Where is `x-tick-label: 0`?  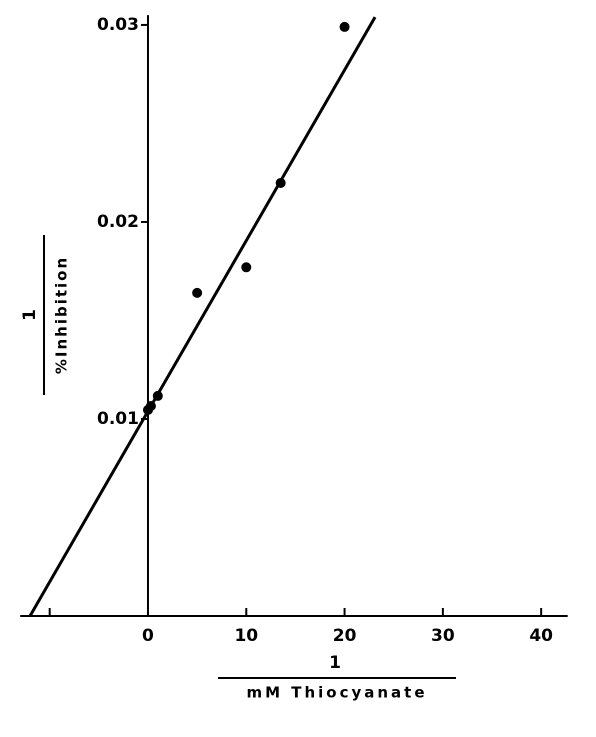 x-tick-label: 0 is located at coordinates (148, 636).